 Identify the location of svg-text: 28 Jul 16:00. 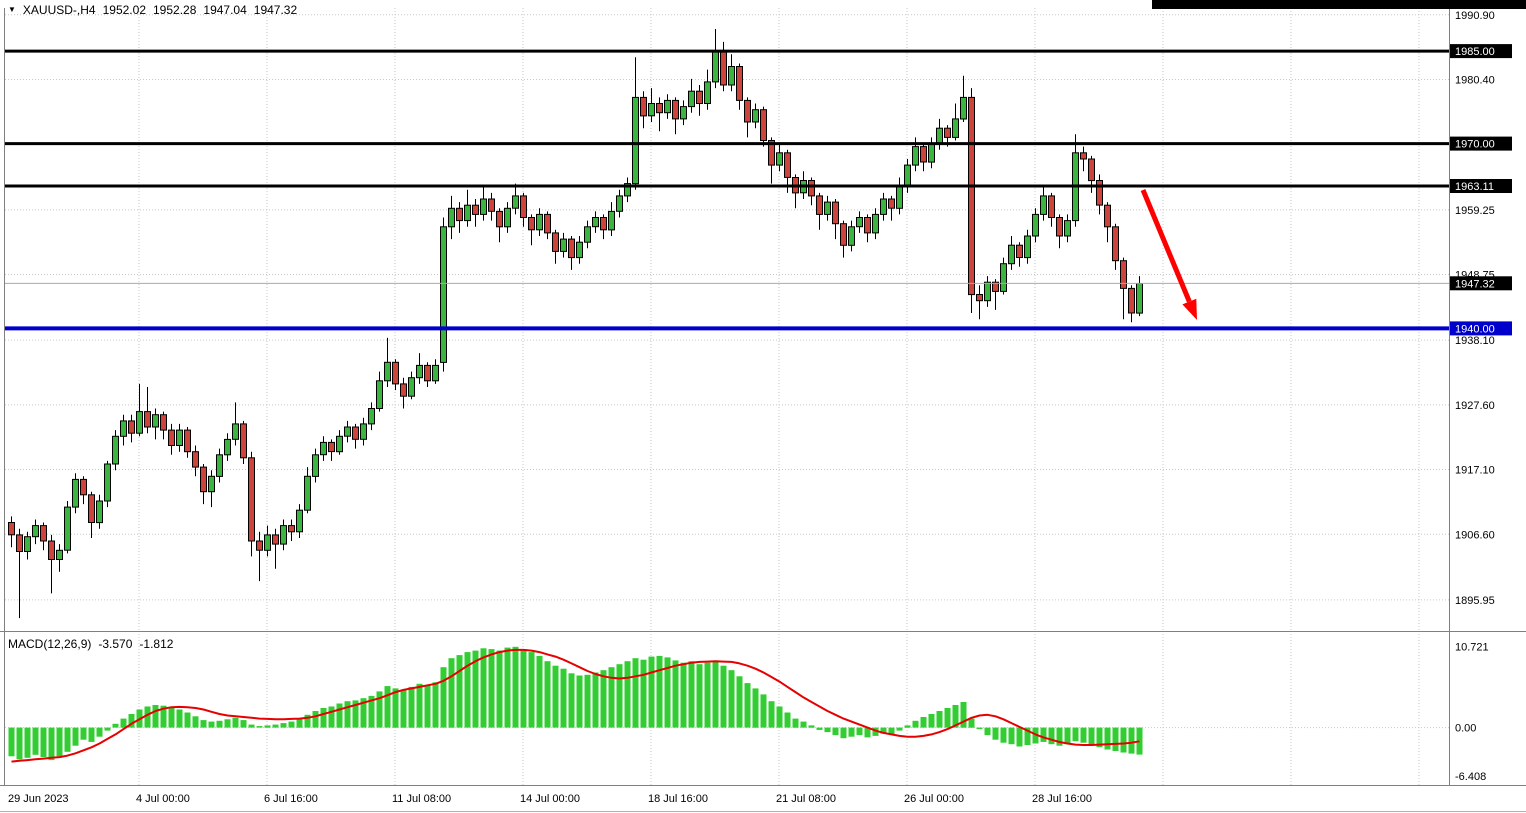
(1062, 799).